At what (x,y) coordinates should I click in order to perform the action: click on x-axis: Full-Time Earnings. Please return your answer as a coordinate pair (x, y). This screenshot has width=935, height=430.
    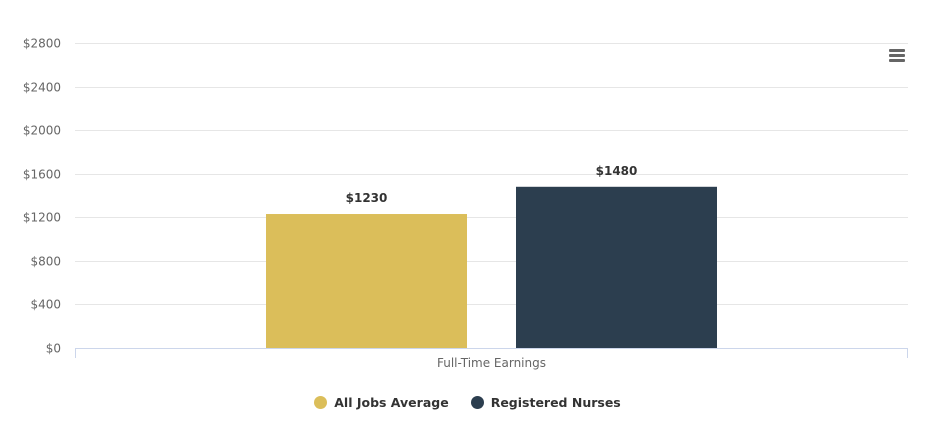
    Looking at the image, I should click on (491, 359).